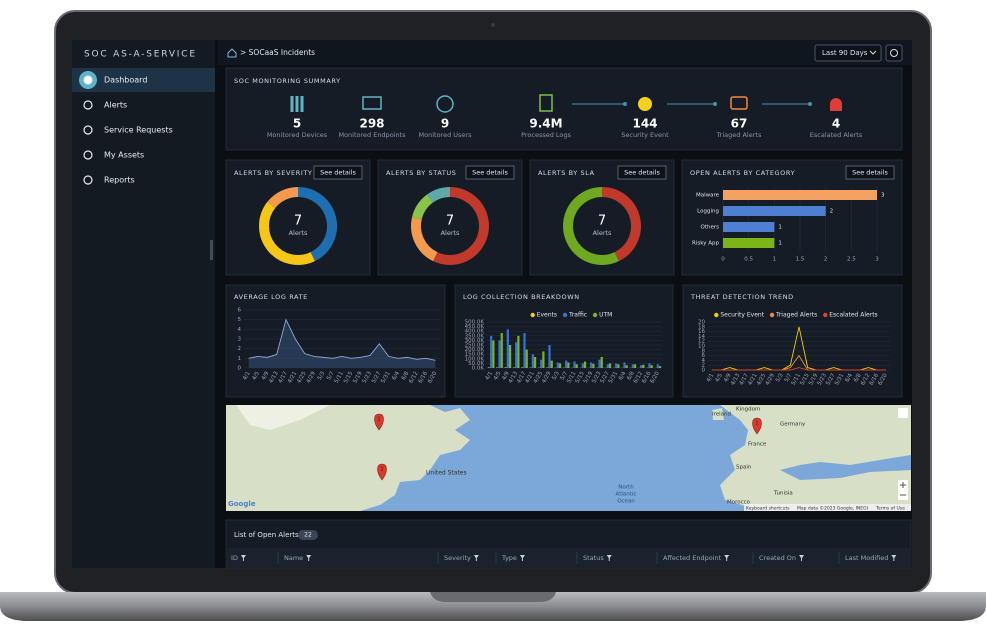 This screenshot has width=986, height=637. Describe the element at coordinates (866, 558) in the screenshot. I see `column-header: Last Modified` at that location.